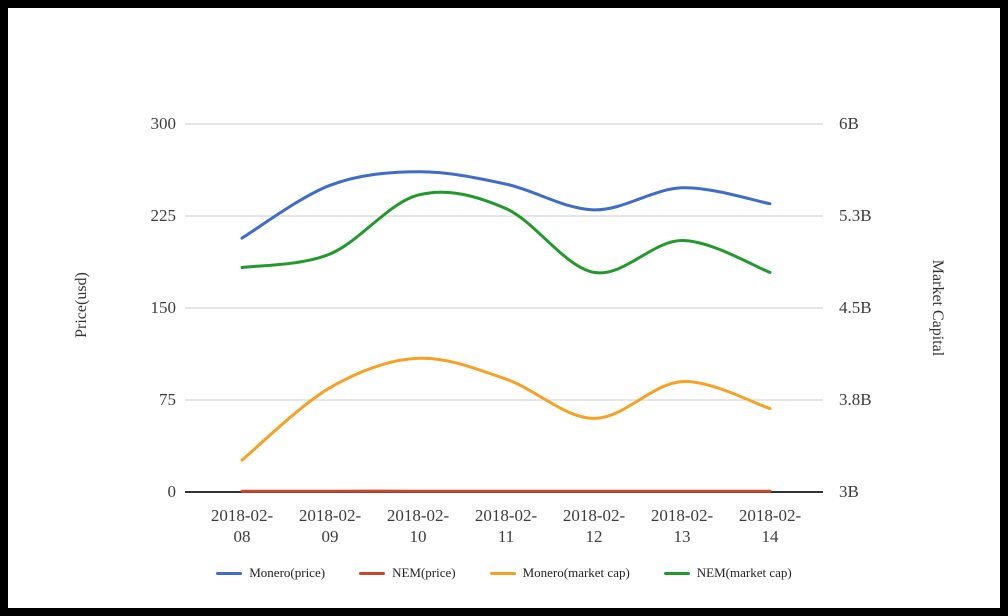 The height and width of the screenshot is (616, 1008). What do you see at coordinates (167, 399) in the screenshot?
I see `y-axis-left-tick-label: 75` at bounding box center [167, 399].